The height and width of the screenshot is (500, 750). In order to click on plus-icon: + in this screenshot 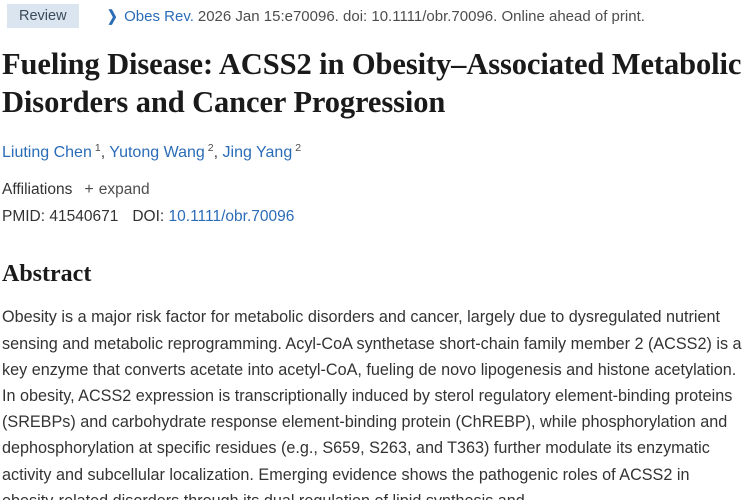, I will do `click(89, 190)`.